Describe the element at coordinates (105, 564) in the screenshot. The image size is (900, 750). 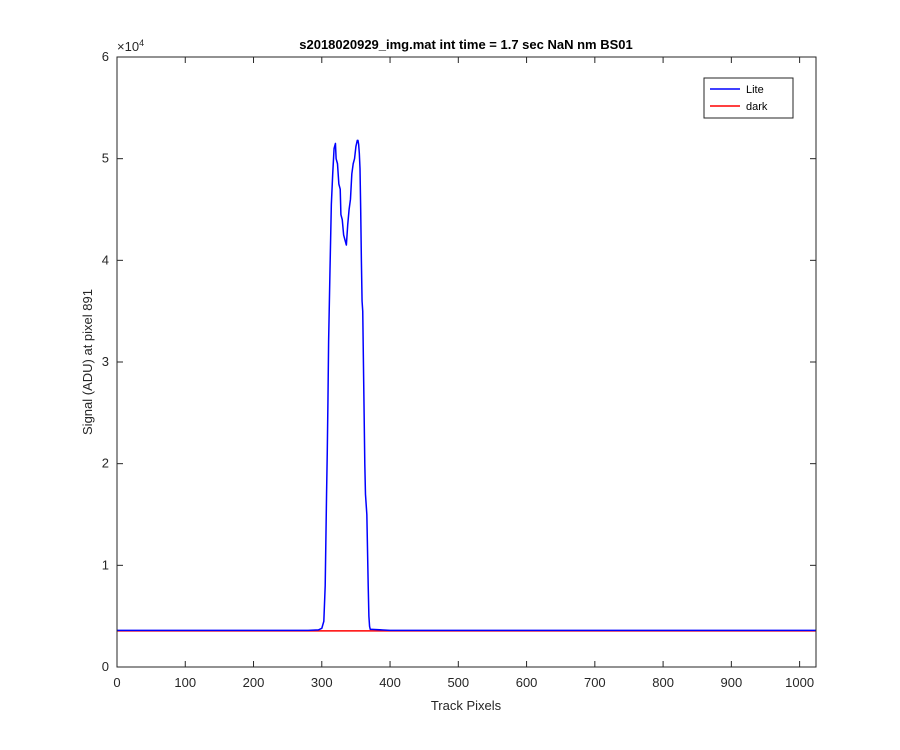
I see `y-tick-label-1: 1` at that location.